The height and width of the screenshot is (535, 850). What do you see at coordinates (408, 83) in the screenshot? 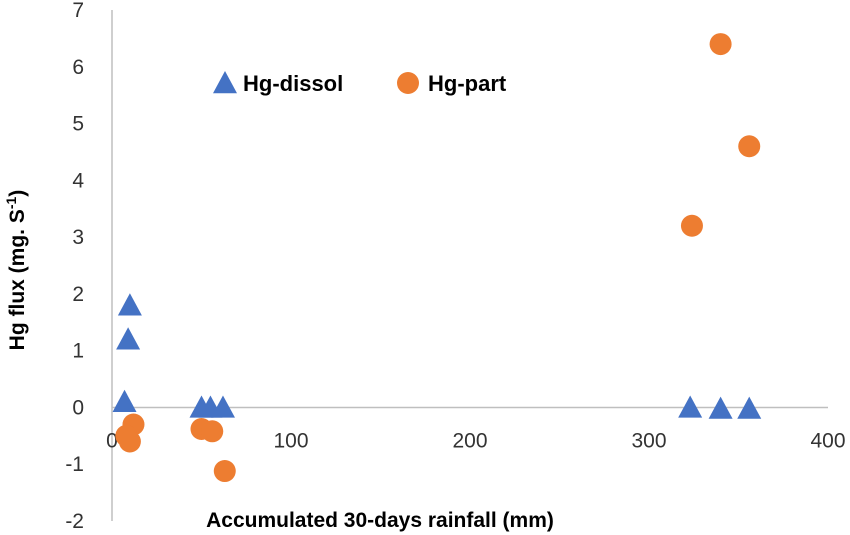
I see `legend-circle-marker` at bounding box center [408, 83].